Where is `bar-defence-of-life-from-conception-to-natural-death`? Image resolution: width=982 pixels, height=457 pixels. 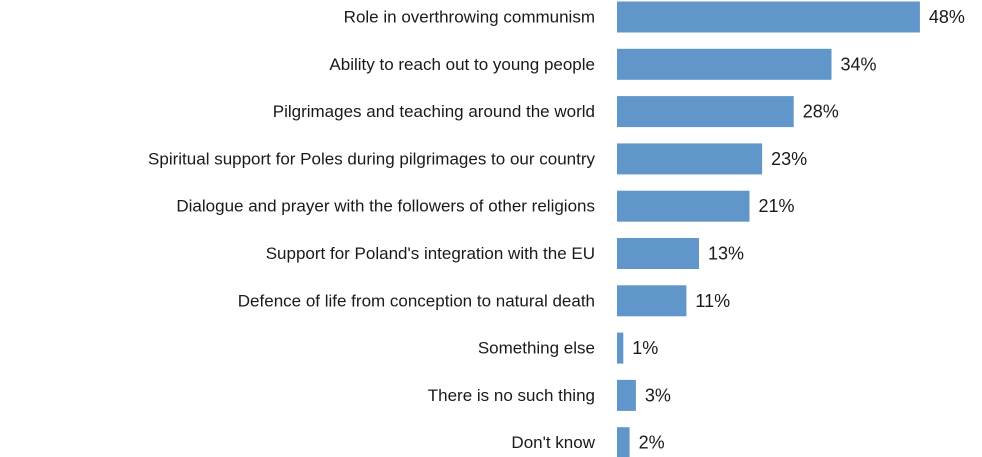
bar-defence-of-life-from-conception-to-natural-death is located at coordinates (652, 301).